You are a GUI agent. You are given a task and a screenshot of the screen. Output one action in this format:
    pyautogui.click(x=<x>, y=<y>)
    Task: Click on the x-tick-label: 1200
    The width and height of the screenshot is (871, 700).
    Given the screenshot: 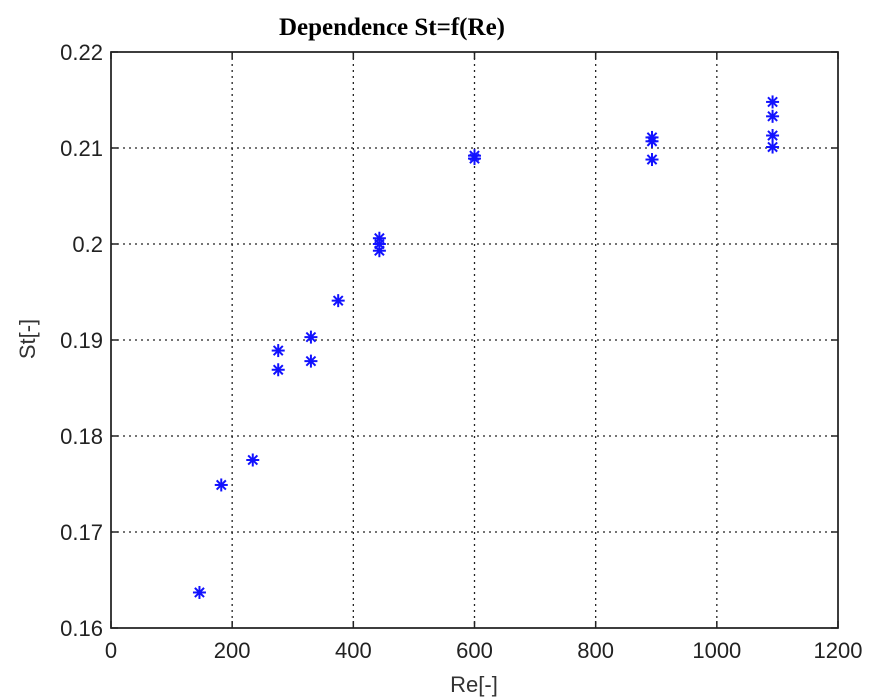 What is the action you would take?
    pyautogui.click(x=838, y=650)
    